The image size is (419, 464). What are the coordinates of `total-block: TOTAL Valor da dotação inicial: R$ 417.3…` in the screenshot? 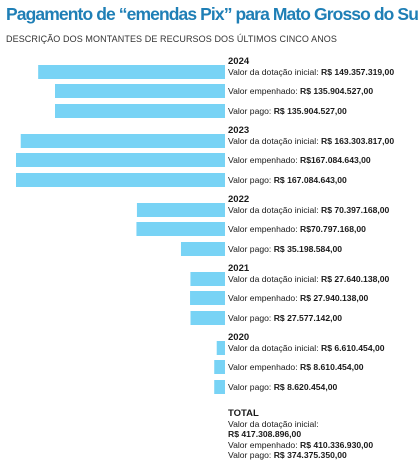 It's located at (323, 434).